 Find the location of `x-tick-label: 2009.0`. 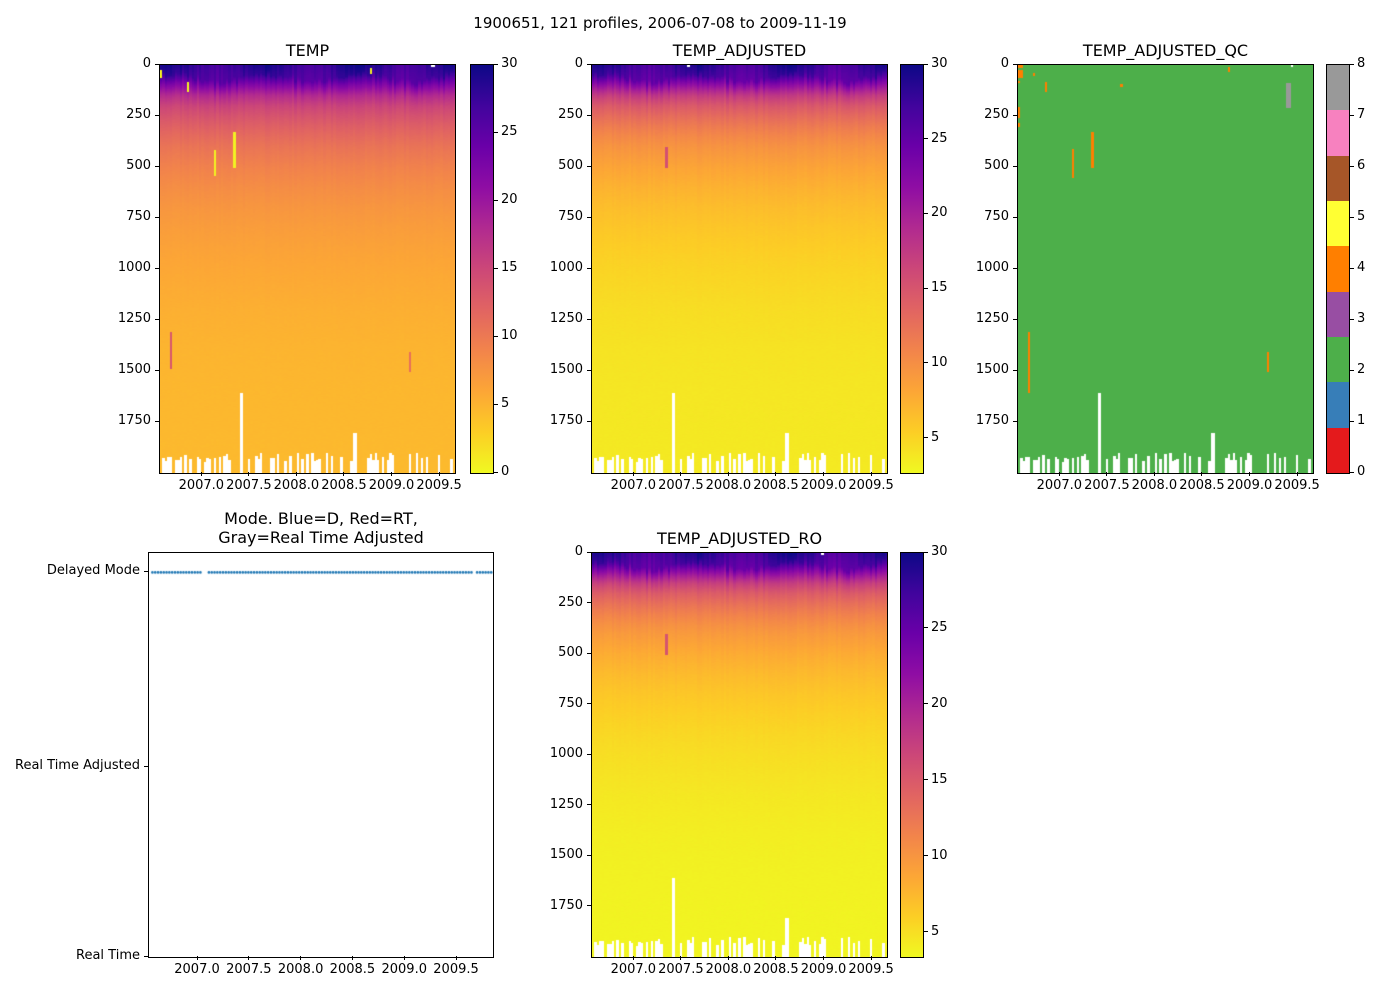

x-tick-label: 2009.0 is located at coordinates (404, 969).